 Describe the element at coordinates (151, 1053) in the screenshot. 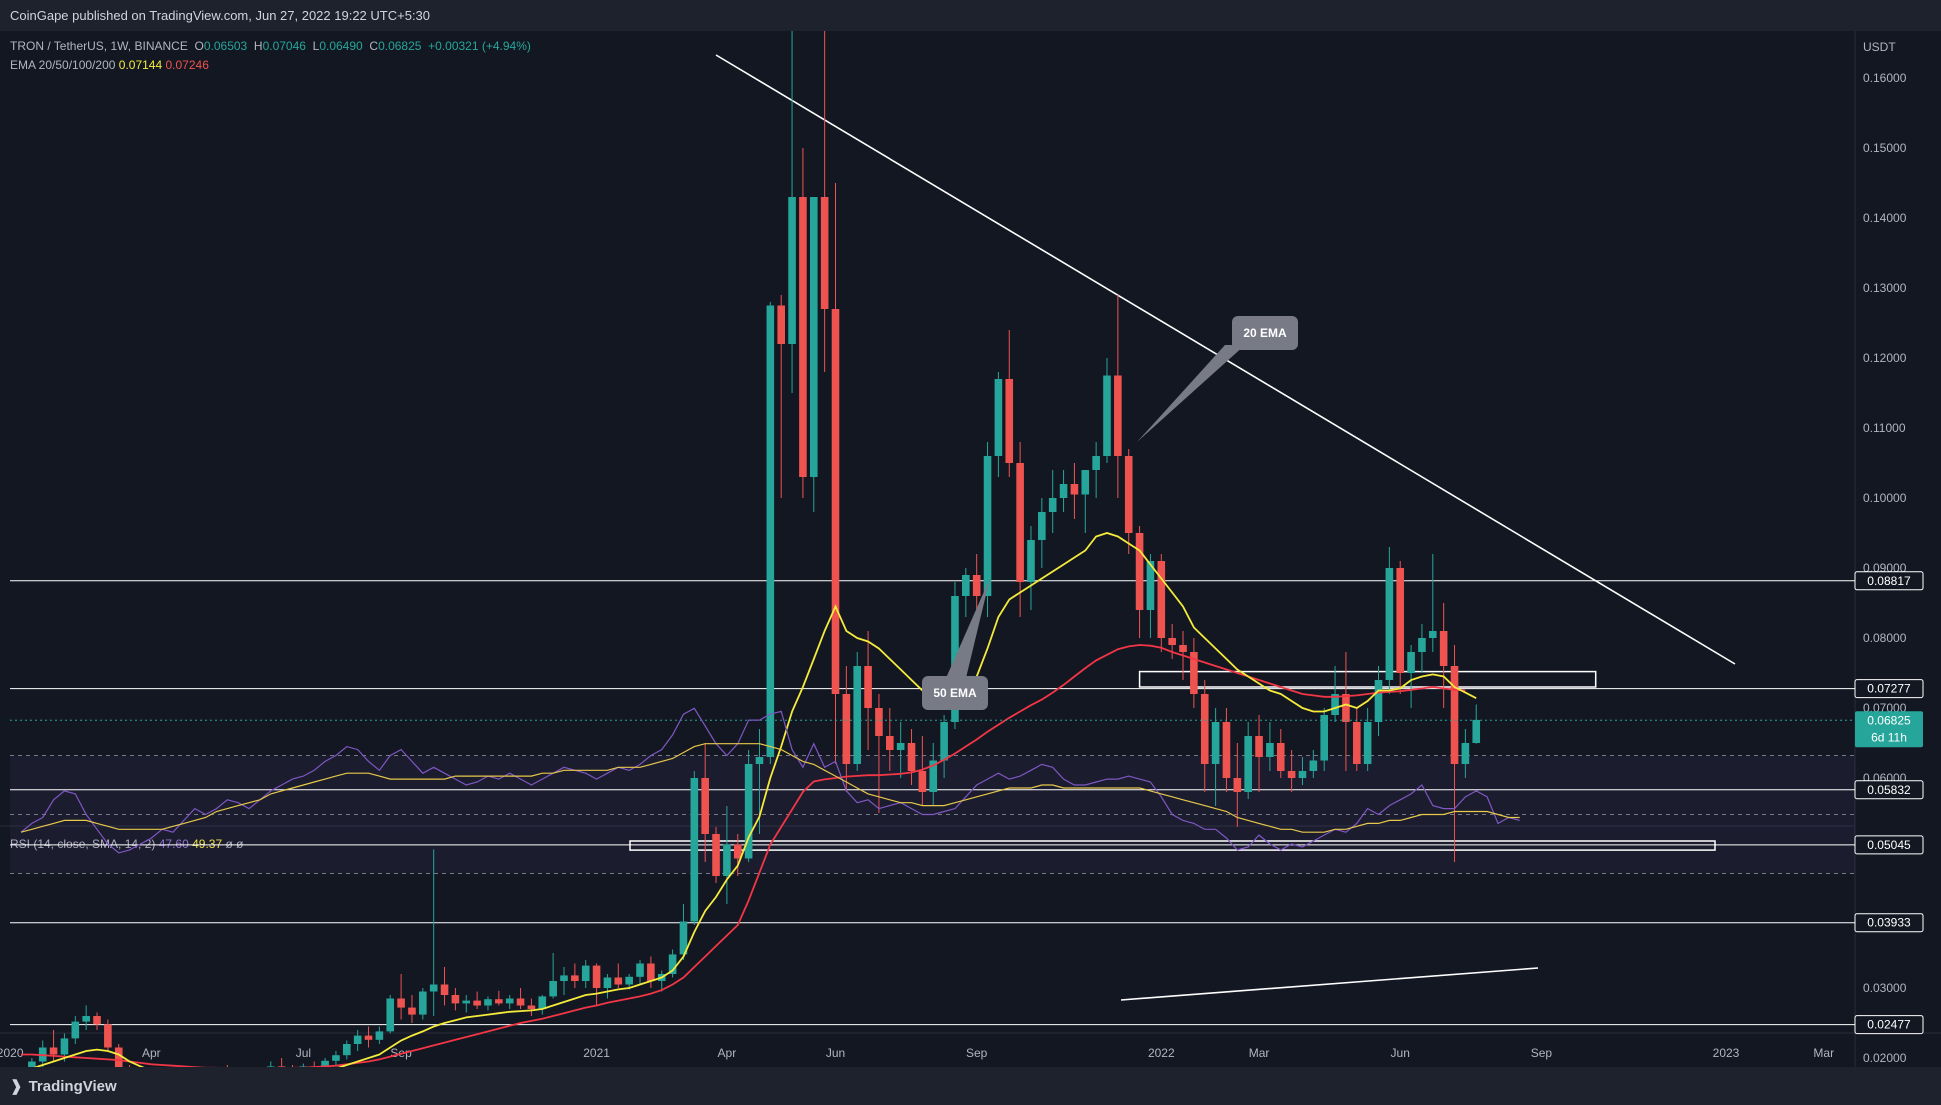

I see `x-tick-label: Apr` at that location.